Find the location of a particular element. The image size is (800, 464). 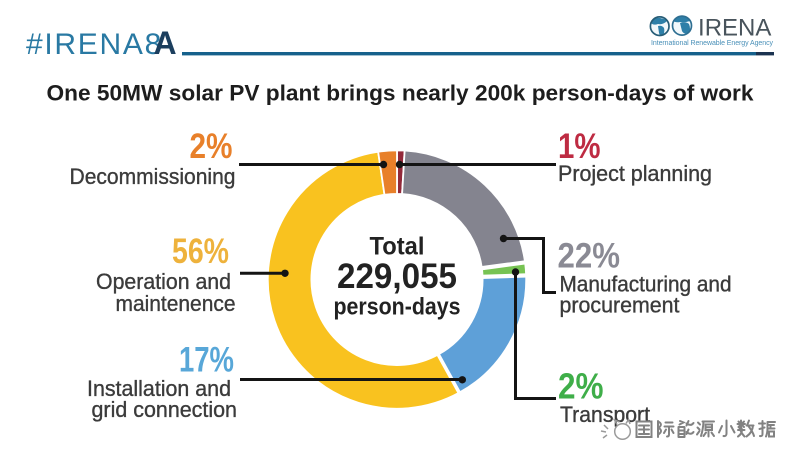

svg-text: Operation and is located at coordinates (163, 281).